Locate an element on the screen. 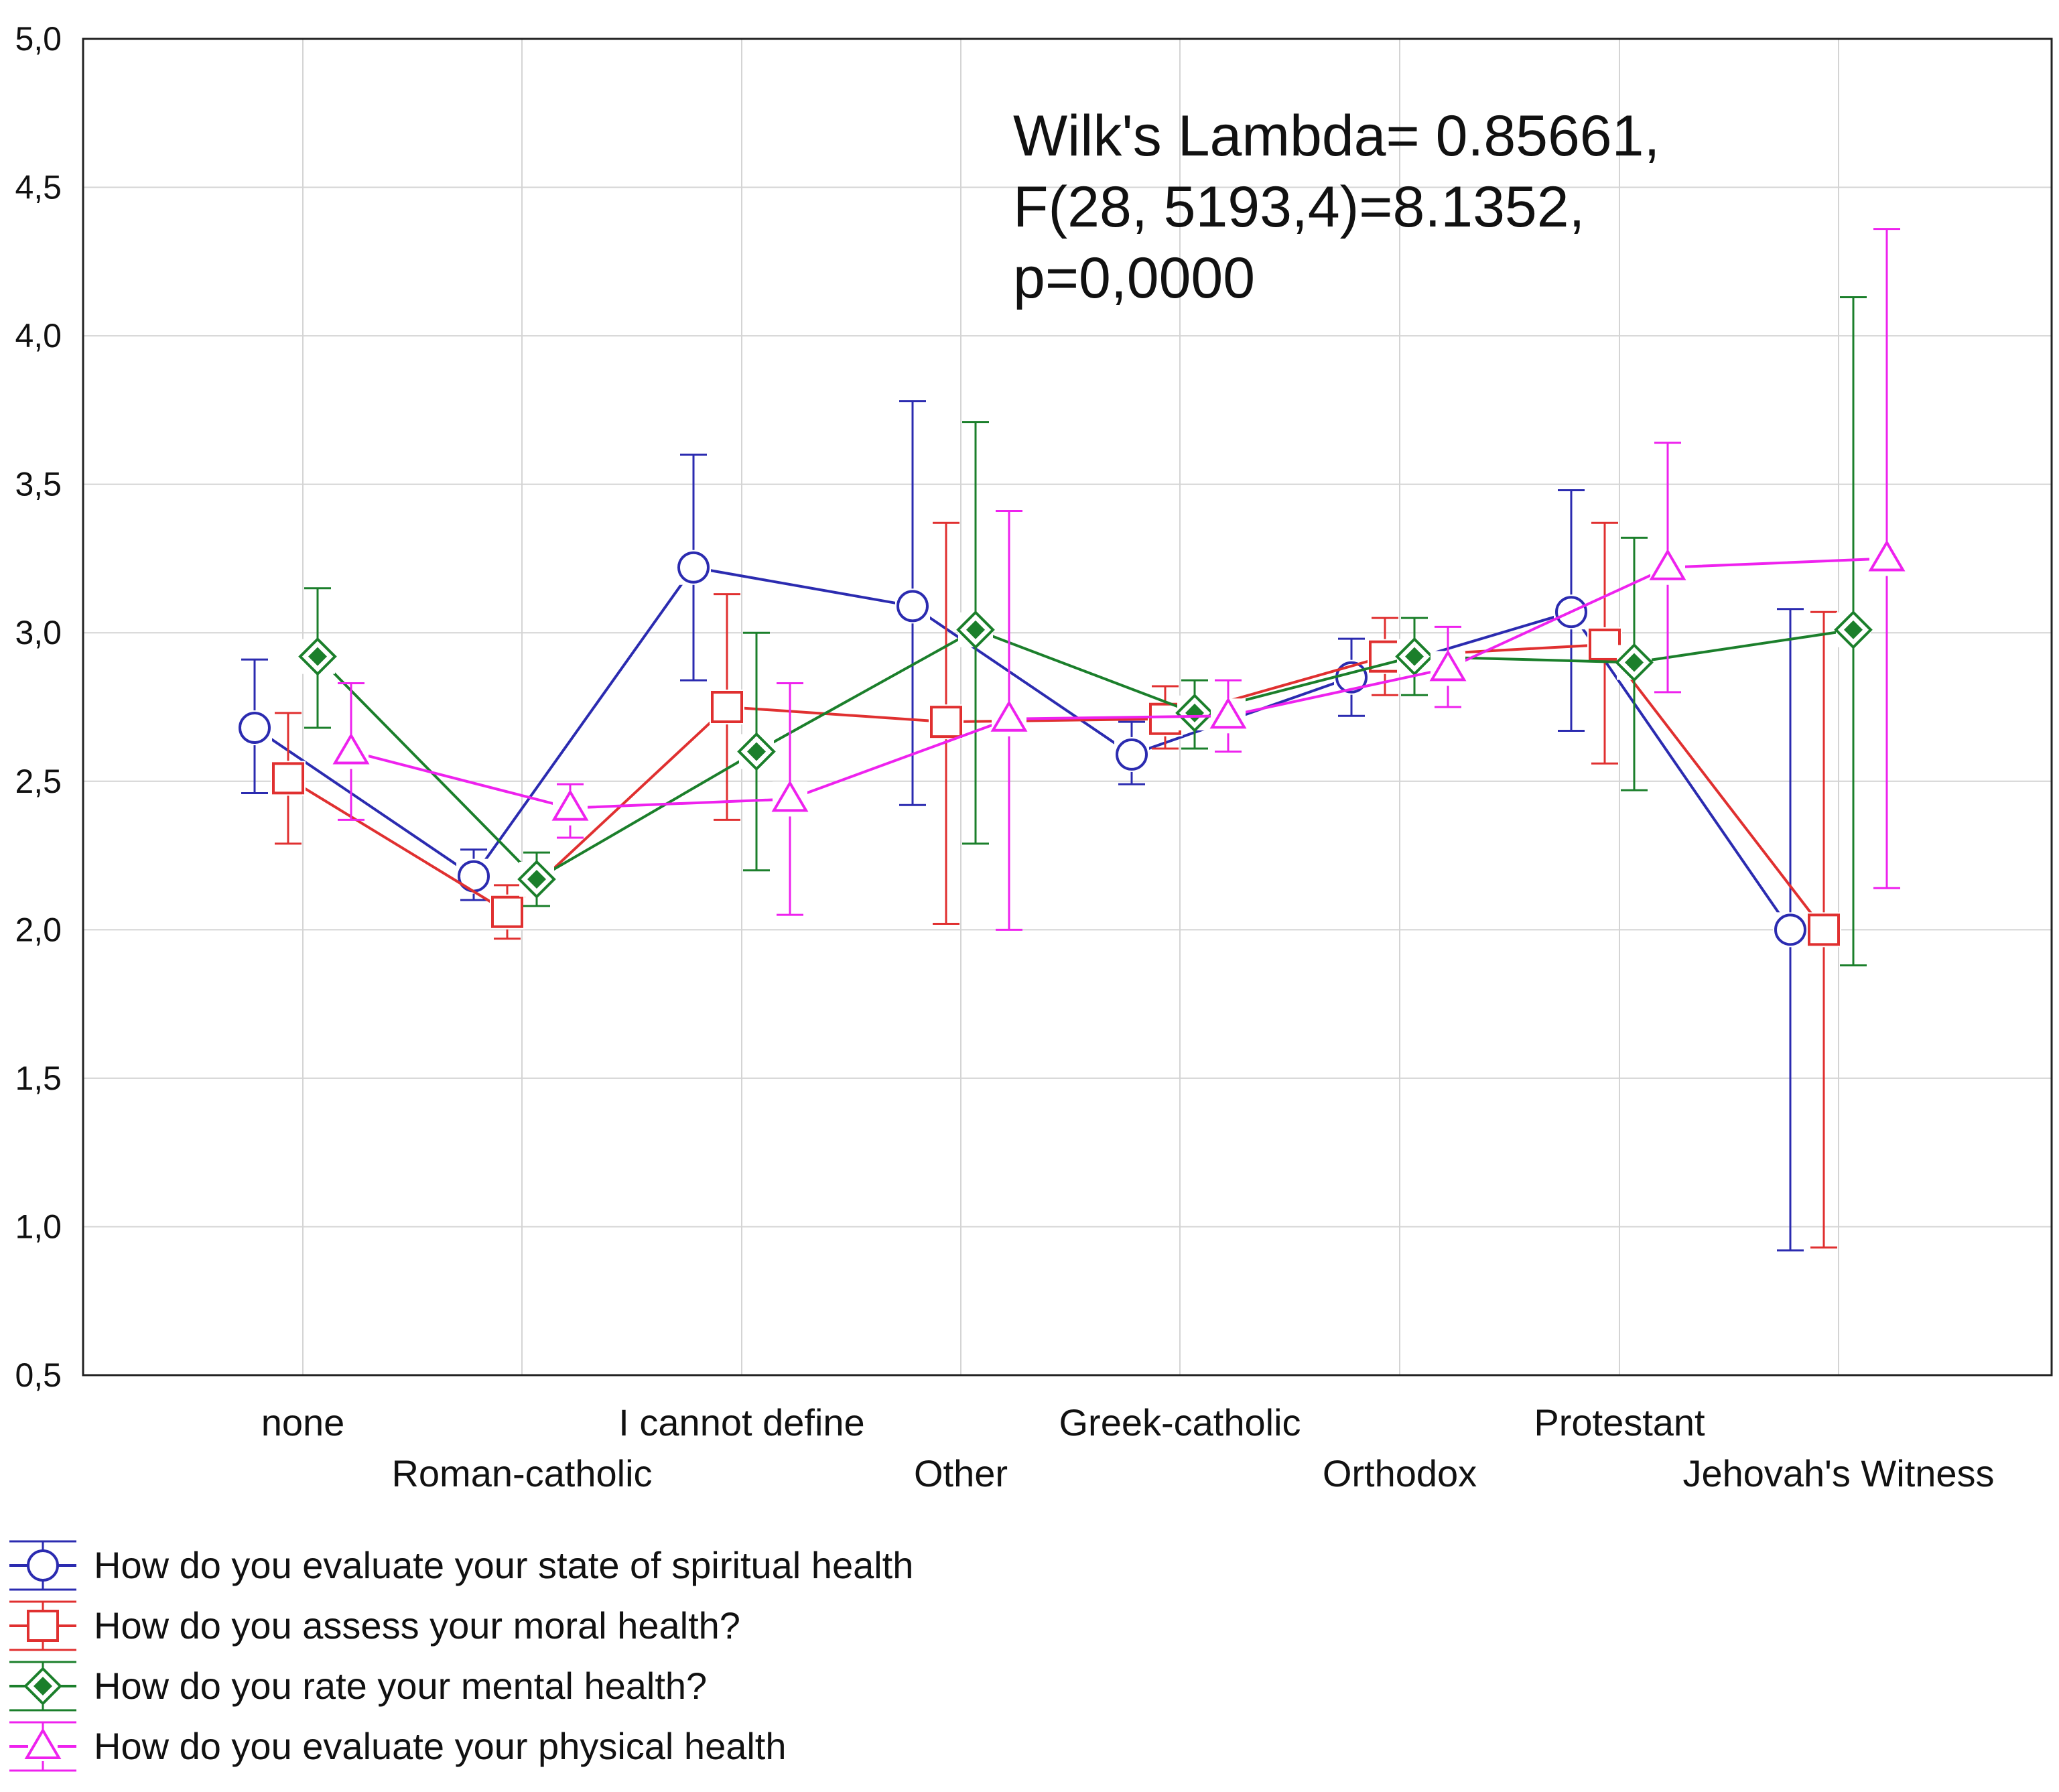 The height and width of the screenshot is (1792, 2059). annotation-line: p=0,0000 is located at coordinates (1134, 278).